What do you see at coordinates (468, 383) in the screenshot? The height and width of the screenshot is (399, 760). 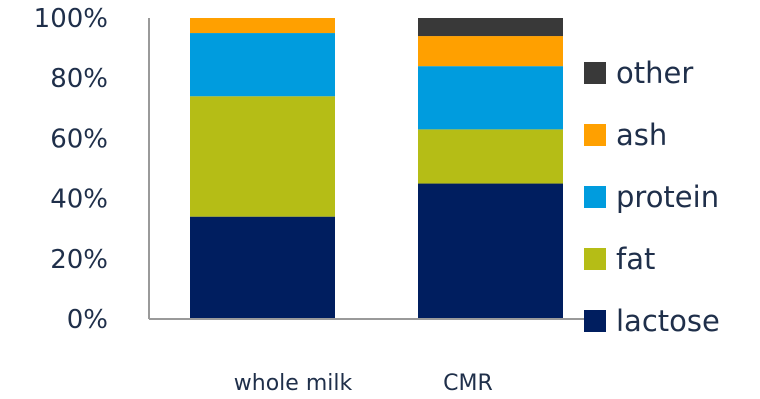 I see `x-category-label: CMR` at bounding box center [468, 383].